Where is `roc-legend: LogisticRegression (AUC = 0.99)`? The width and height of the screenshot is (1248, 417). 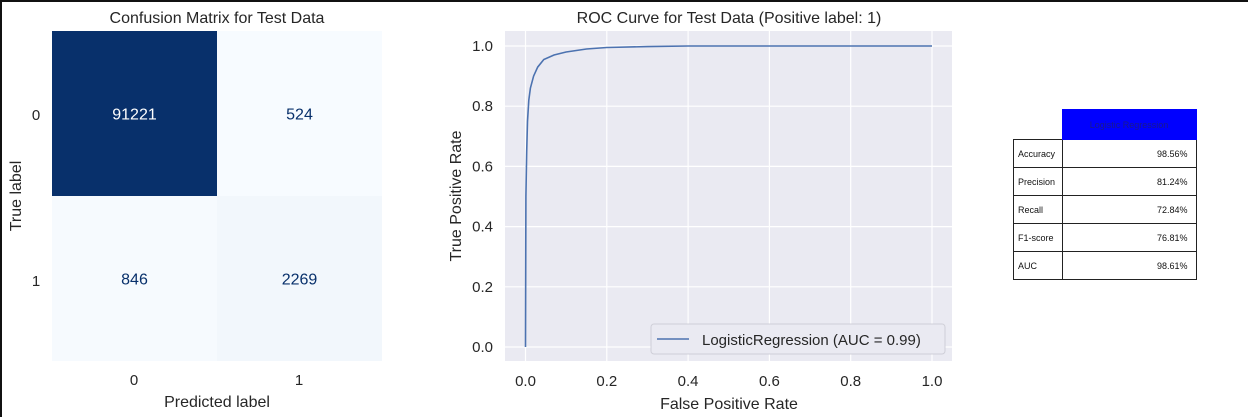
roc-legend: LogisticRegression (AUC = 0.99) is located at coordinates (798, 339).